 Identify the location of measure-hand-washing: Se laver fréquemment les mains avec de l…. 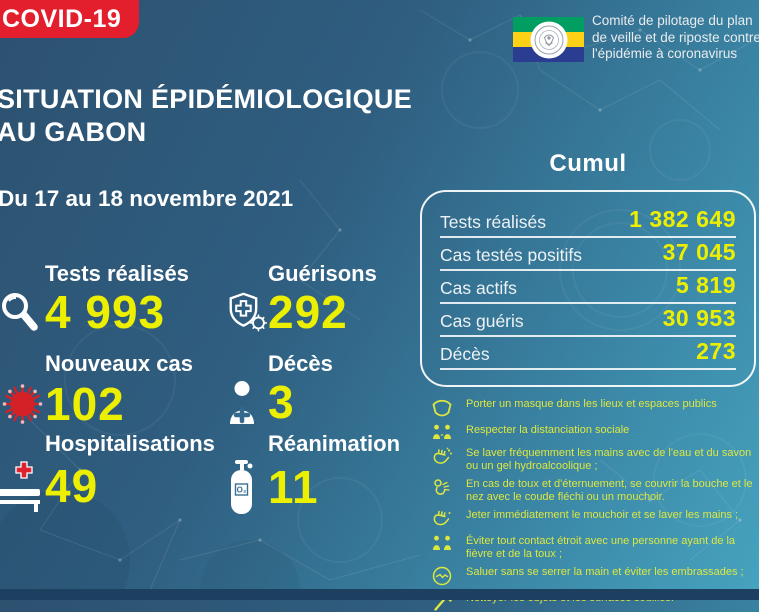
(593, 459).